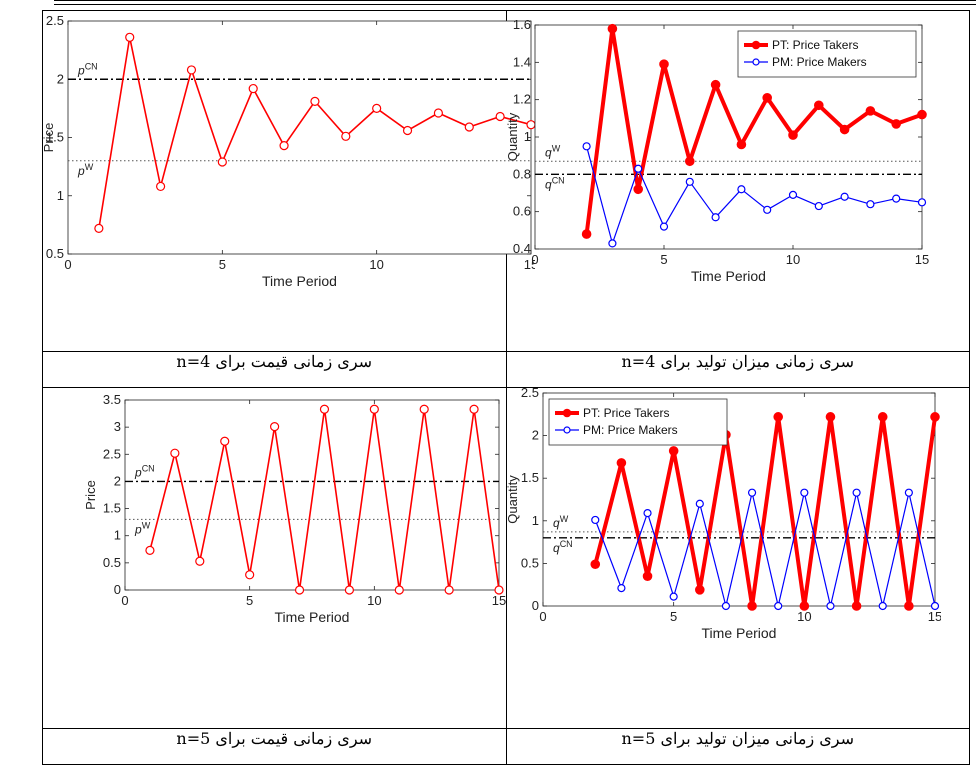  I want to click on y-tick-label: 3, so click(117, 426).